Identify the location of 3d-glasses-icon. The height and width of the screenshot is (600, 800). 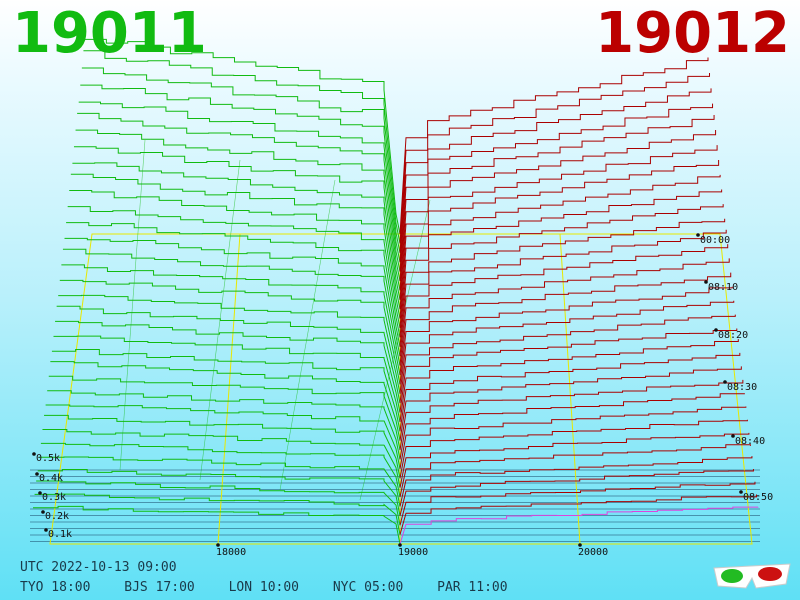
(752, 575).